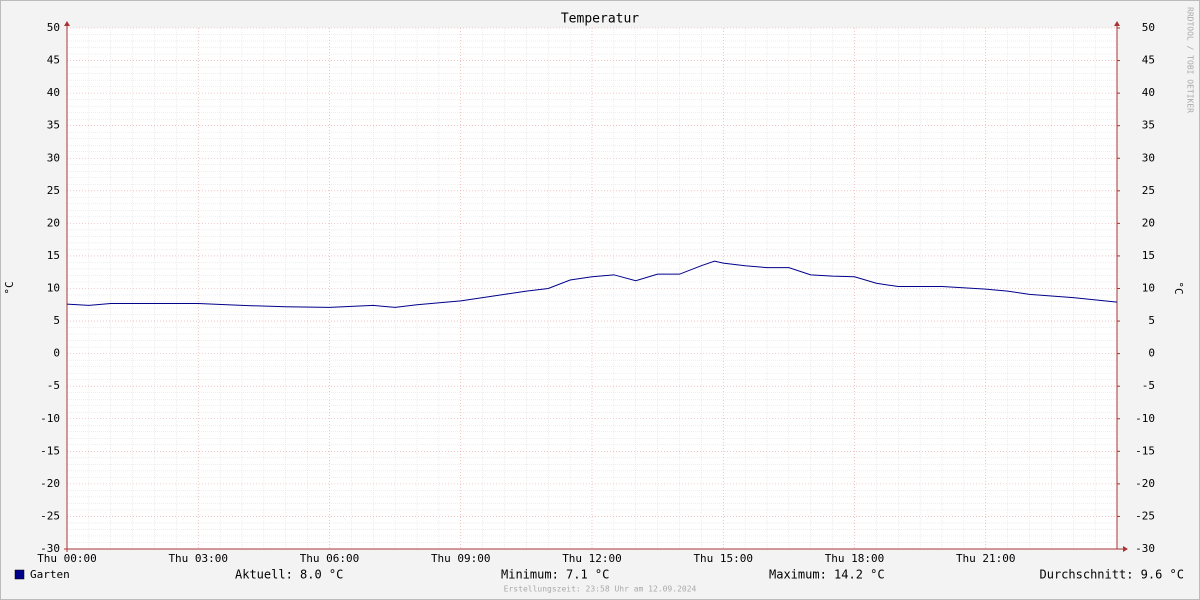 The height and width of the screenshot is (600, 1200). Describe the element at coordinates (50, 574) in the screenshot. I see `legend-label: Garten` at that location.